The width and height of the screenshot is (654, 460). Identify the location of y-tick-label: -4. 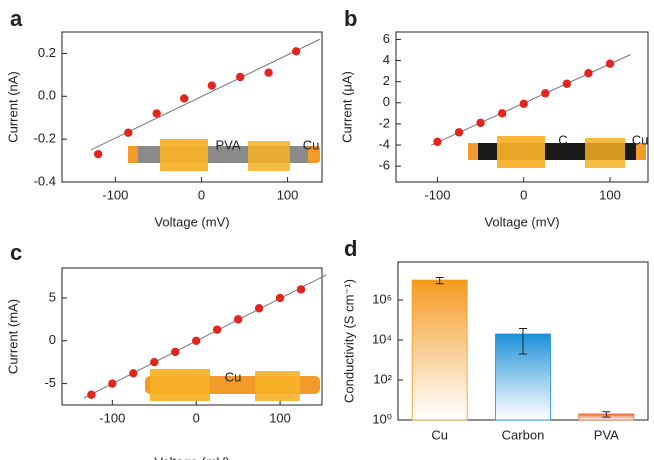
(384, 143).